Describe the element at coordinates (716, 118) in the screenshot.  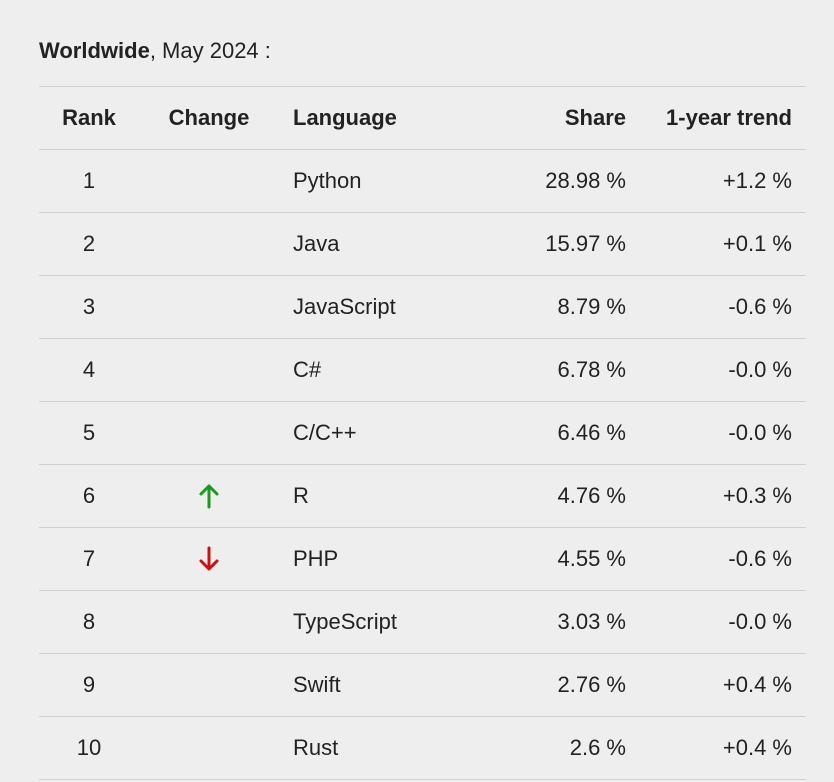
I see `column-header-trend: 1-year trend` at that location.